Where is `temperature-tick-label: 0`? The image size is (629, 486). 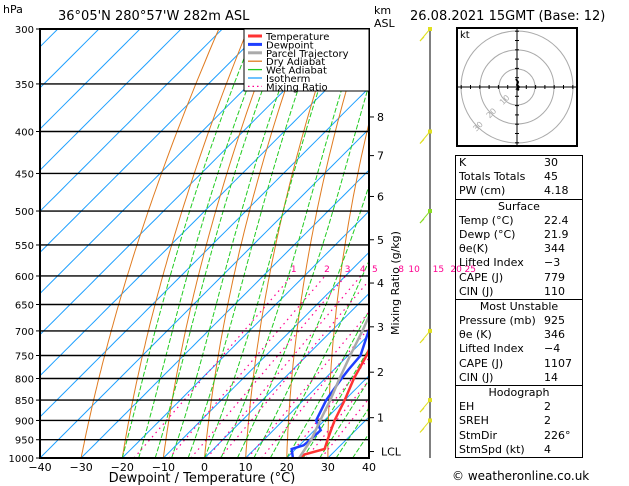
temperature-tick-label: 0 is located at coordinates (204, 467).